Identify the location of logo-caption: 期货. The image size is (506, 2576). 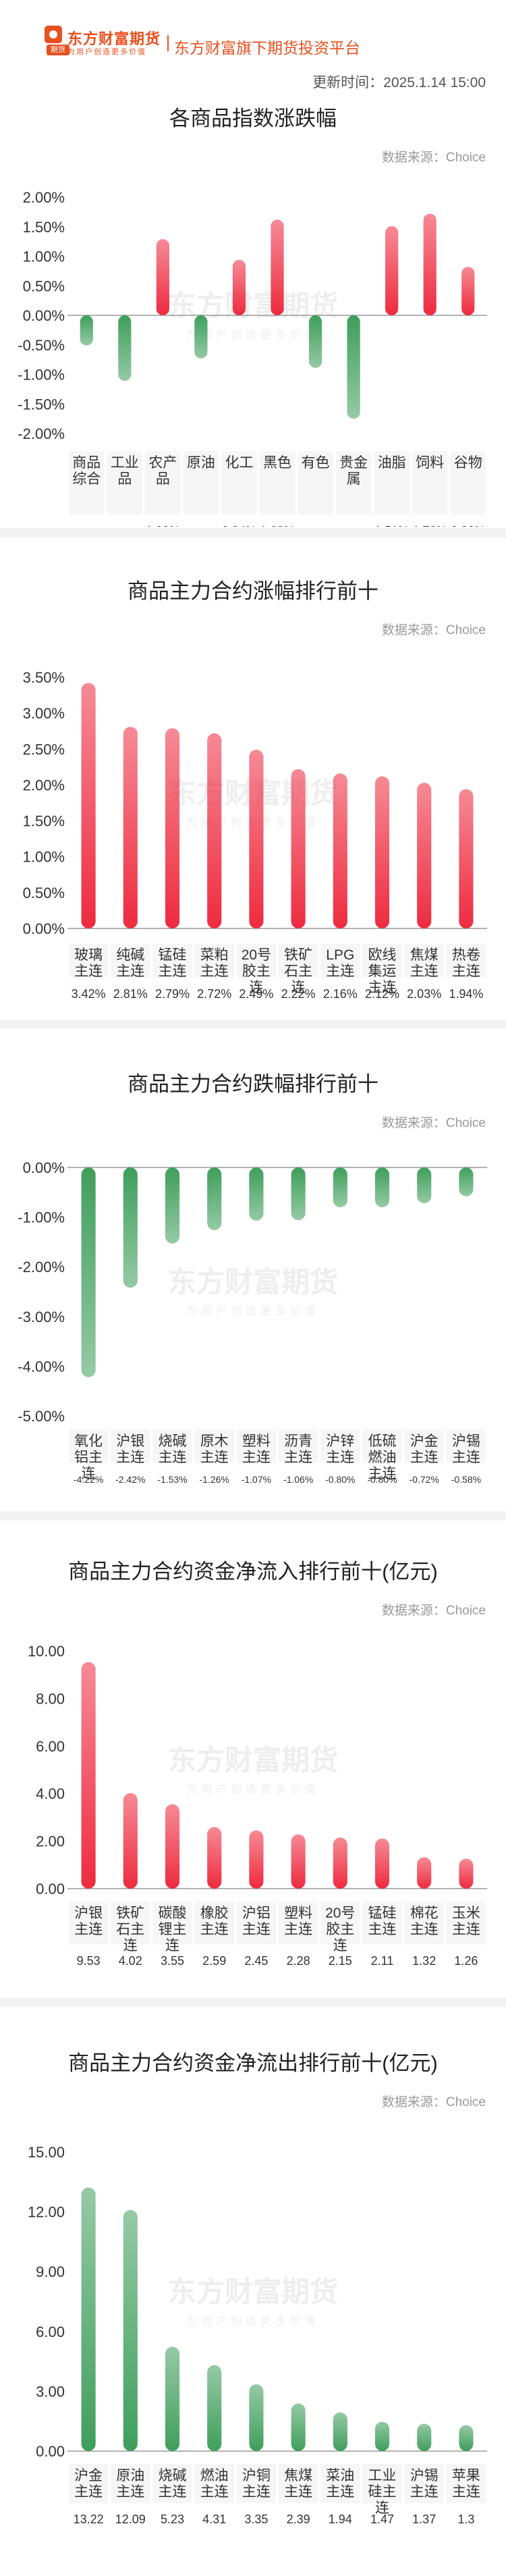
(58, 50).